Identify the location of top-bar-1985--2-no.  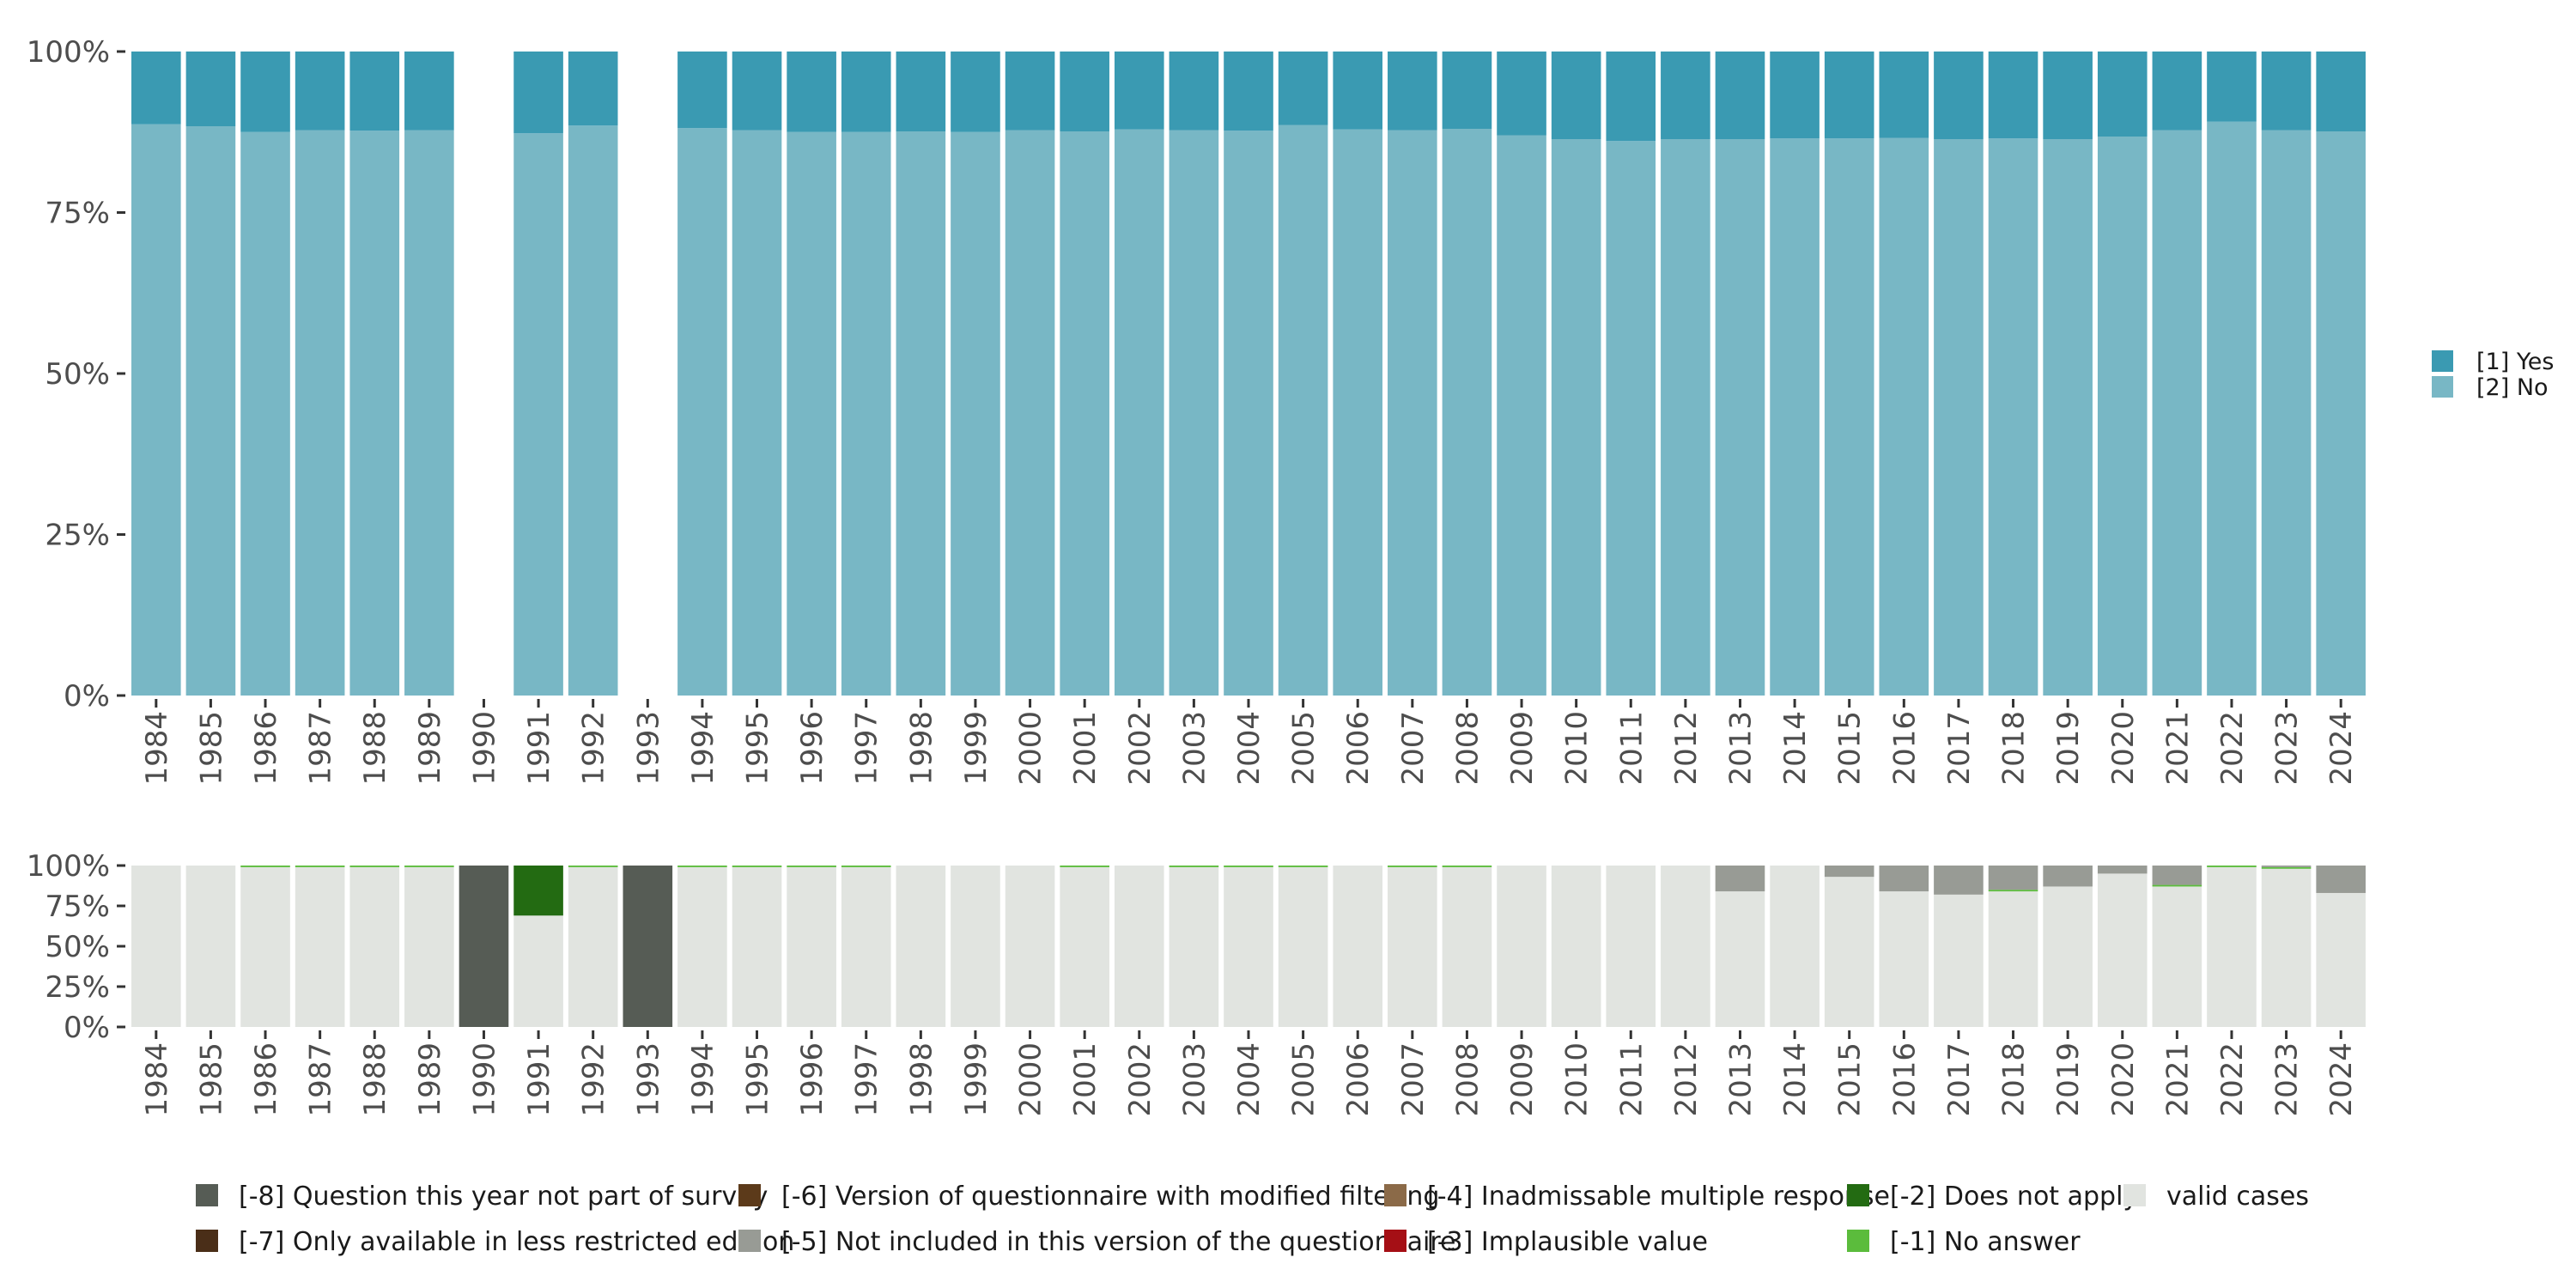
(210, 411).